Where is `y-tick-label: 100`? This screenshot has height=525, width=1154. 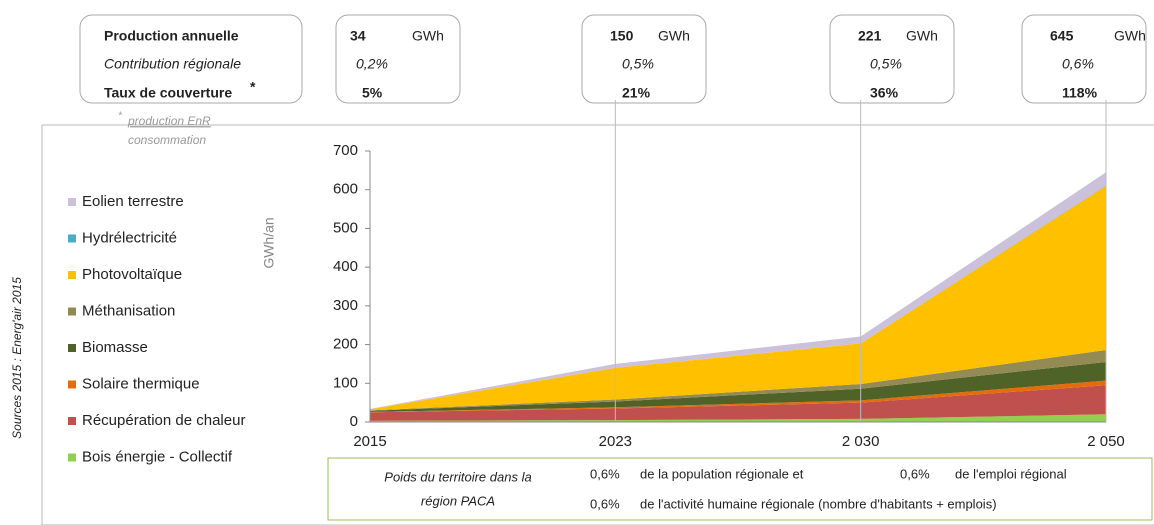 y-tick-label: 100 is located at coordinates (345, 382).